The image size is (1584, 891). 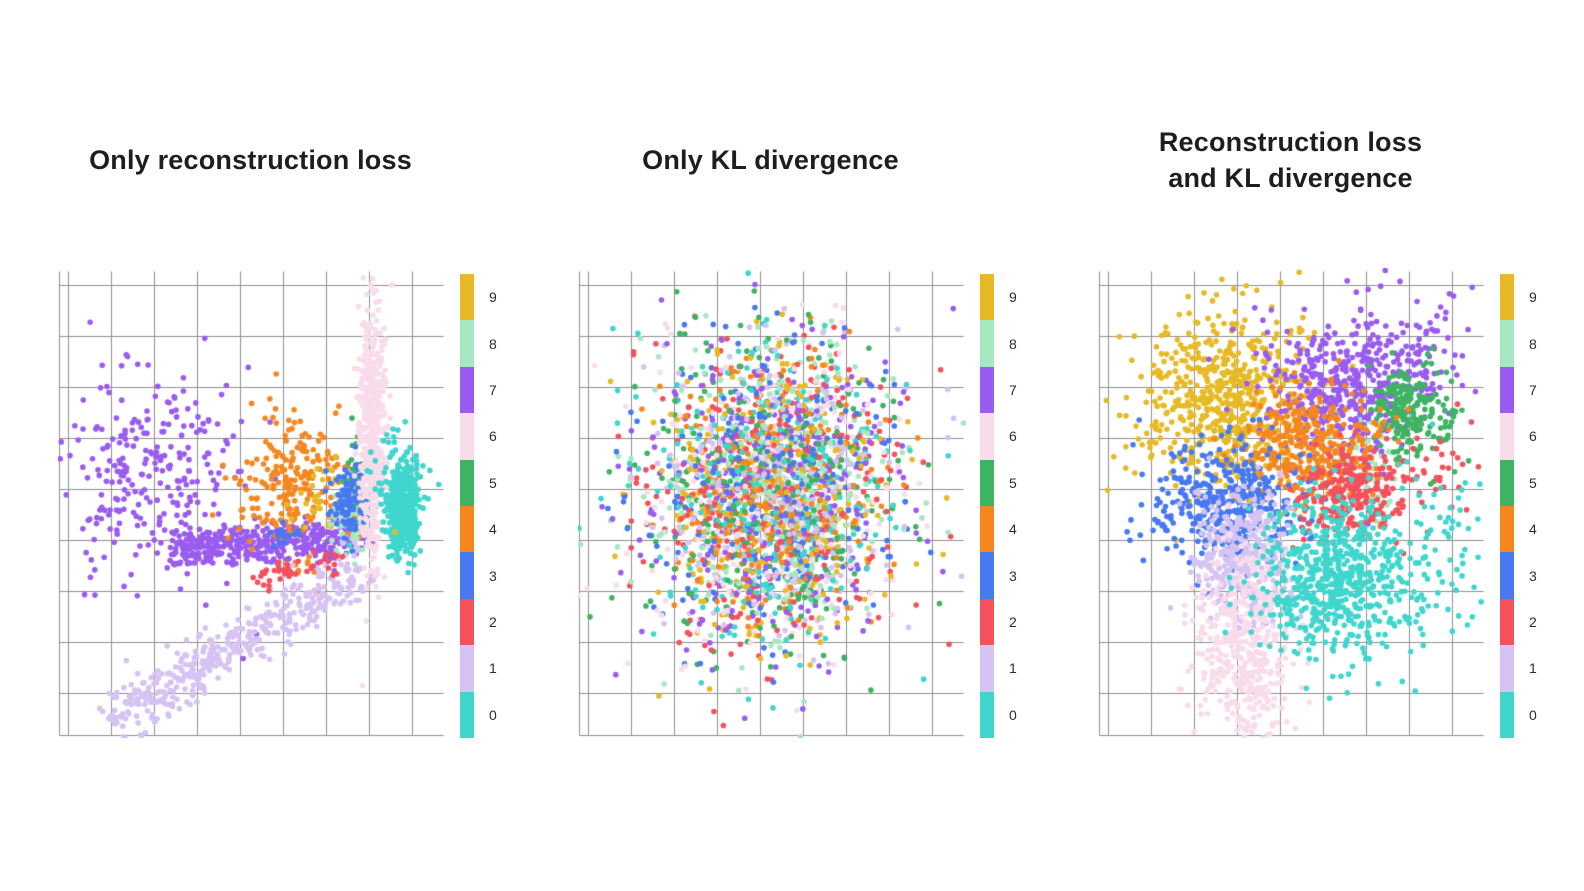 What do you see at coordinates (250, 159) in the screenshot?
I see `panel-title: Only reconstruction loss` at bounding box center [250, 159].